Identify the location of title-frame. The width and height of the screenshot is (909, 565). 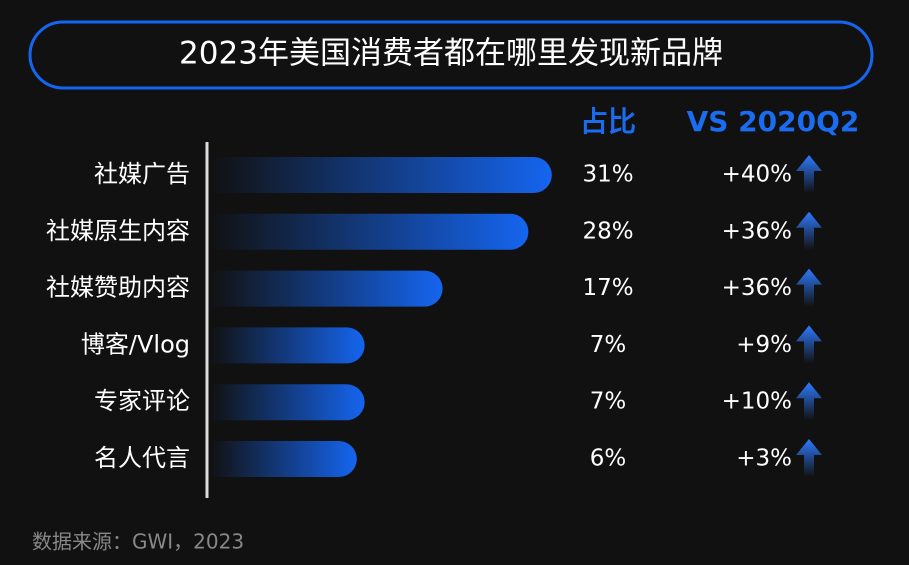
(451, 55).